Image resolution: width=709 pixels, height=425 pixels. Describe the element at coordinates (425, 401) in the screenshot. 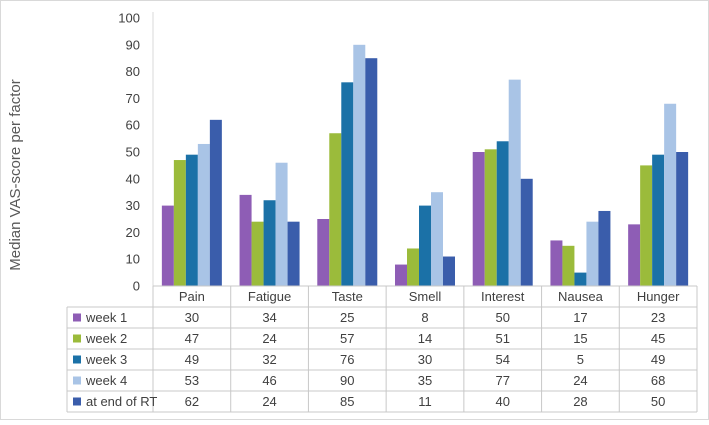

I see `table-value: 11` at that location.